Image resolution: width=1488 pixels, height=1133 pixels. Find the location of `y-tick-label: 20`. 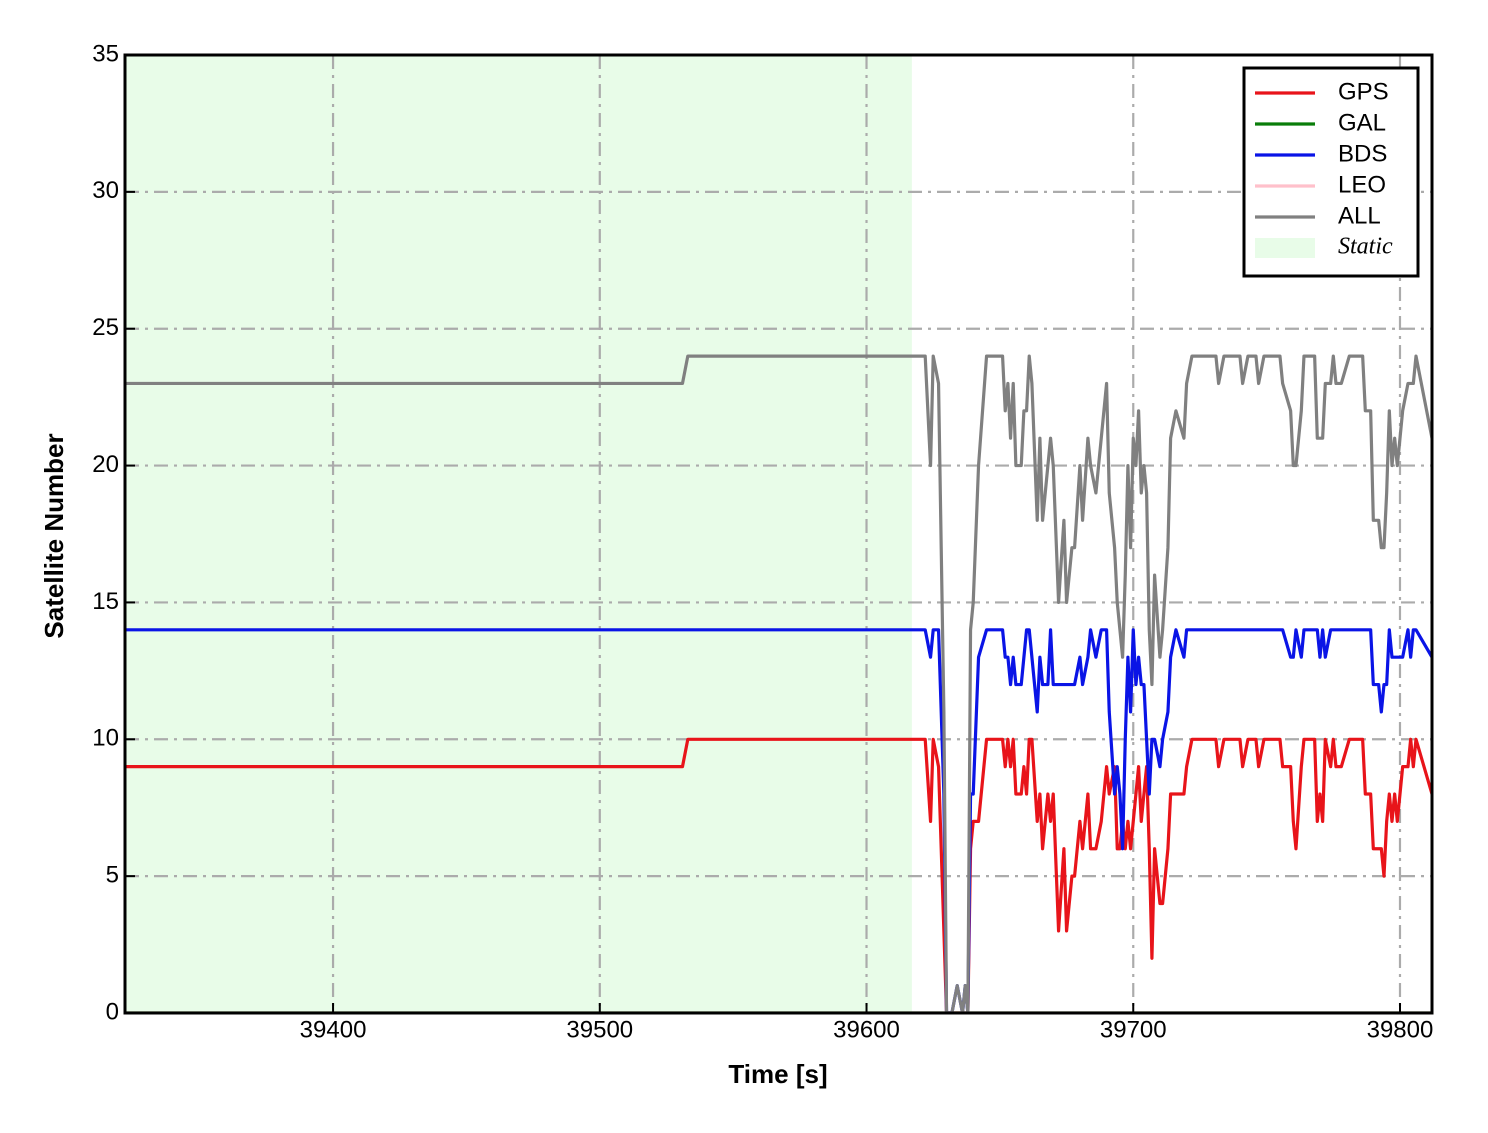

y-tick-label: 20 is located at coordinates (105, 464).